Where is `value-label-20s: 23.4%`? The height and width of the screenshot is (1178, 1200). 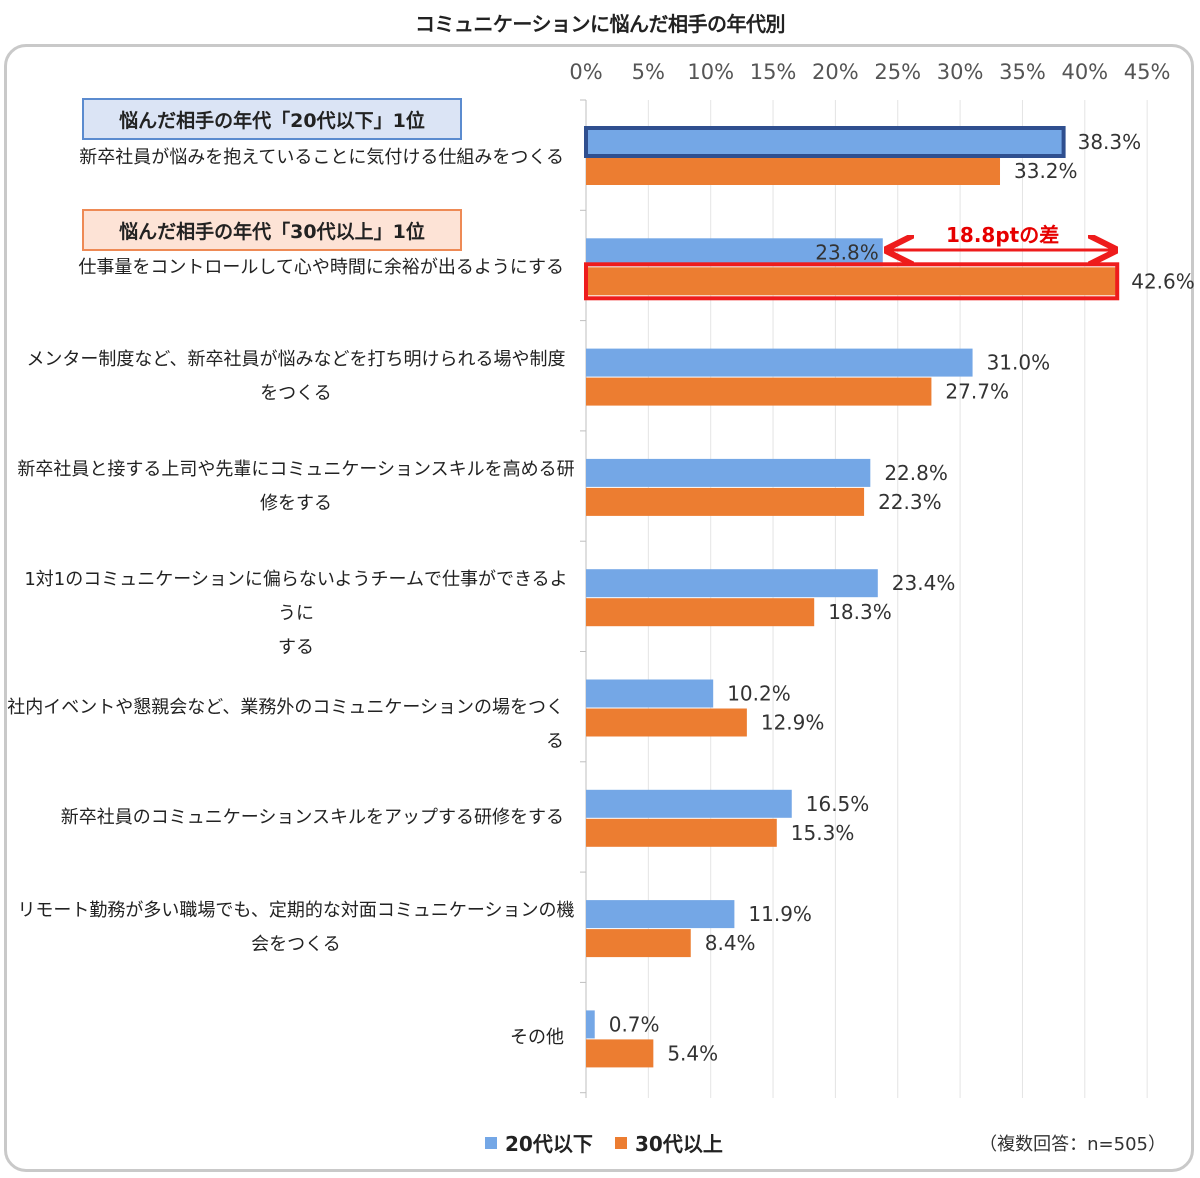 value-label-20s: 23.4% is located at coordinates (924, 583).